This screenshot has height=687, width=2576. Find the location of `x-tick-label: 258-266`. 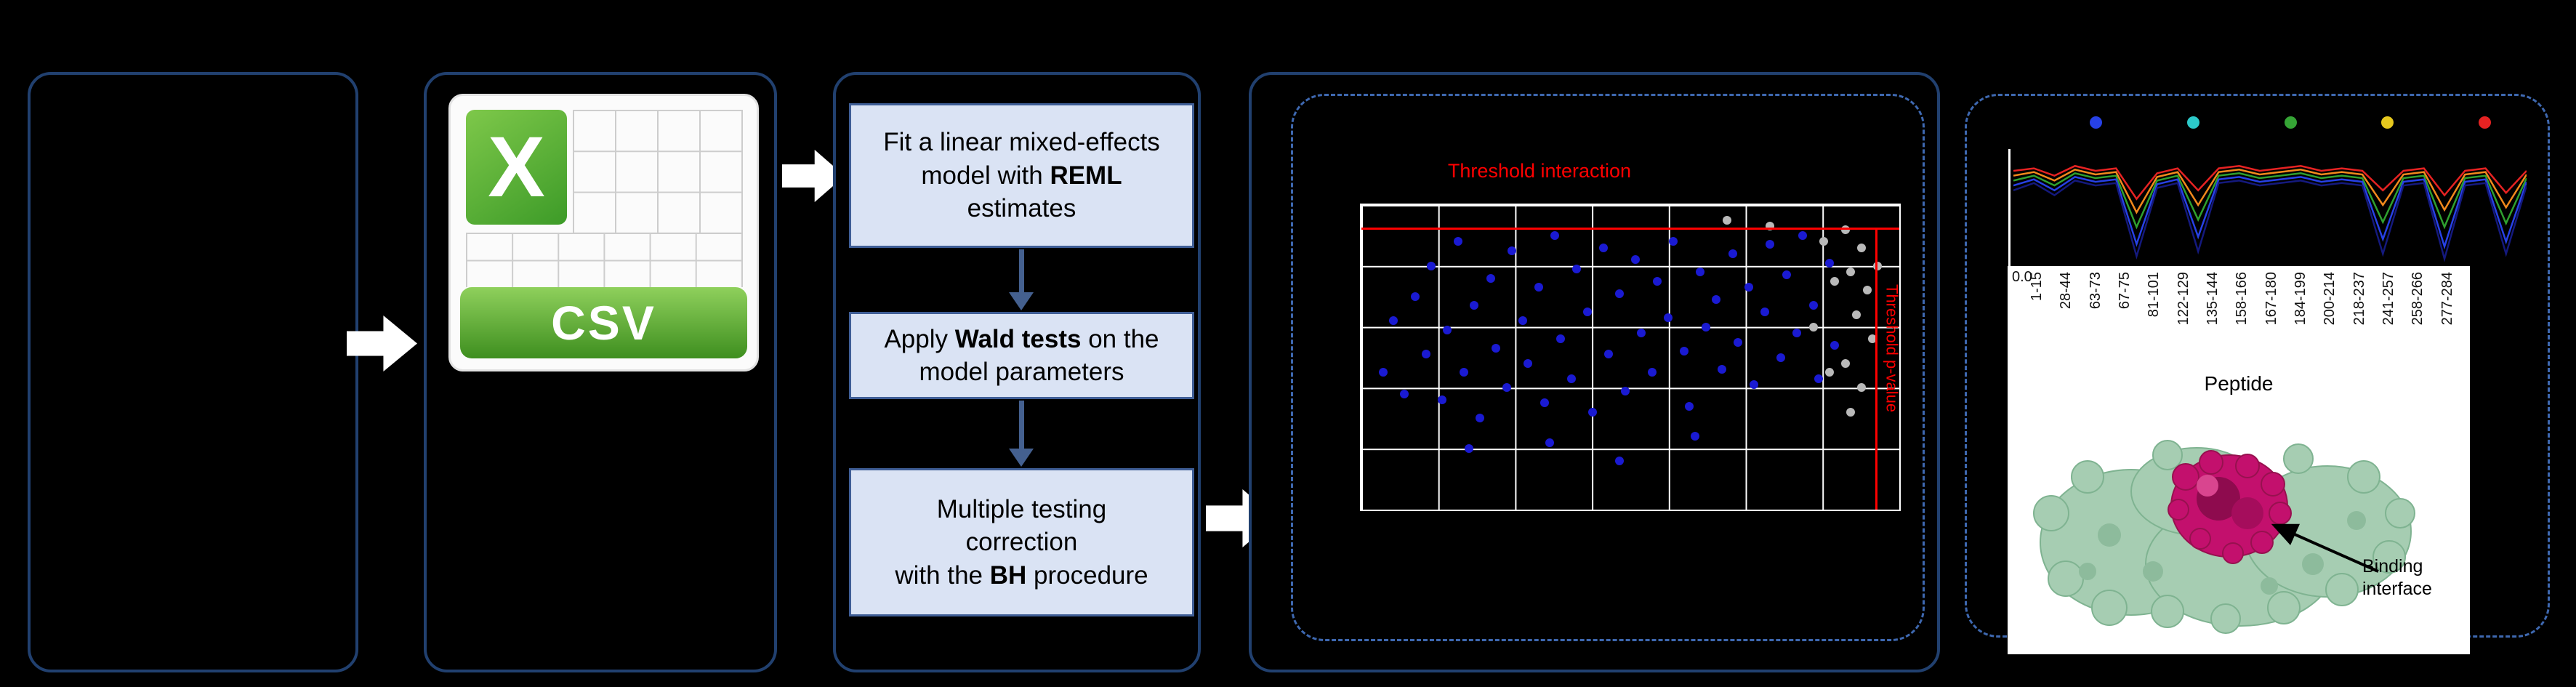

x-tick-label: 258-266 is located at coordinates (2418, 299).